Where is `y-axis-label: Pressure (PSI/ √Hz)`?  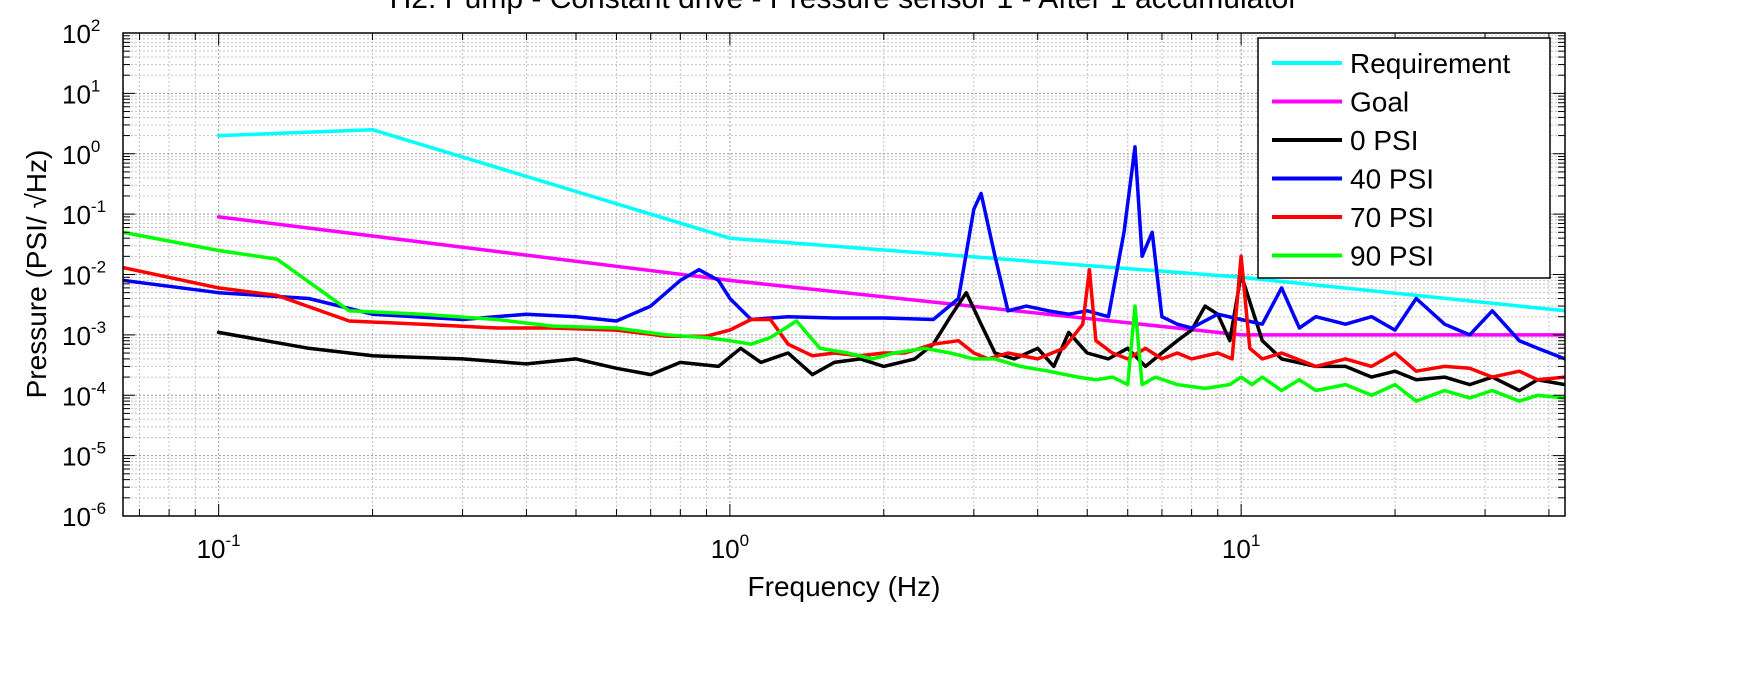 y-axis-label: Pressure (PSI/ √Hz) is located at coordinates (36, 274).